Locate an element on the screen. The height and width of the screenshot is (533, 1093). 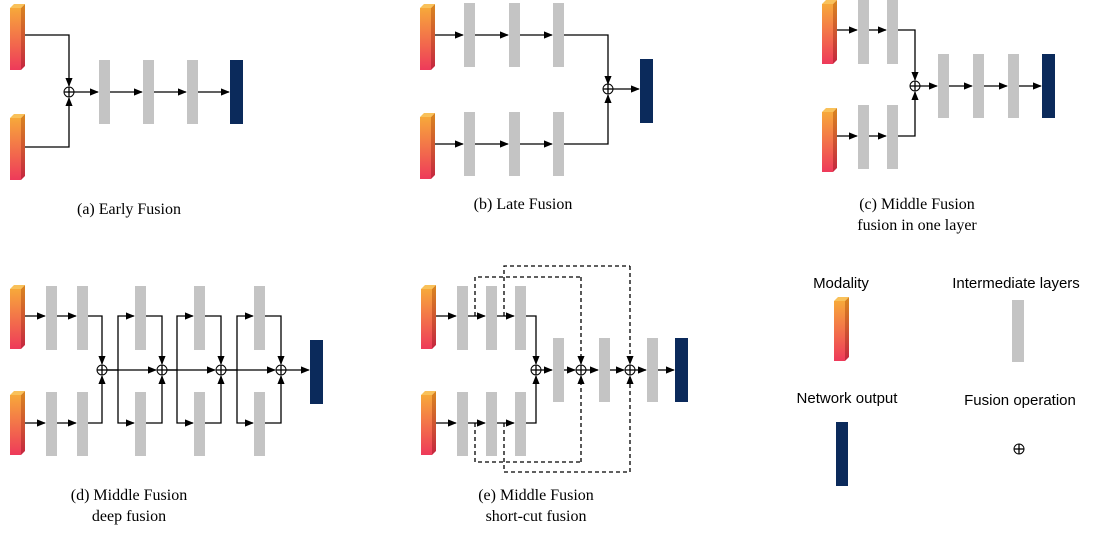
panel-middle-fusion-shortcut is located at coordinates (554, 369).